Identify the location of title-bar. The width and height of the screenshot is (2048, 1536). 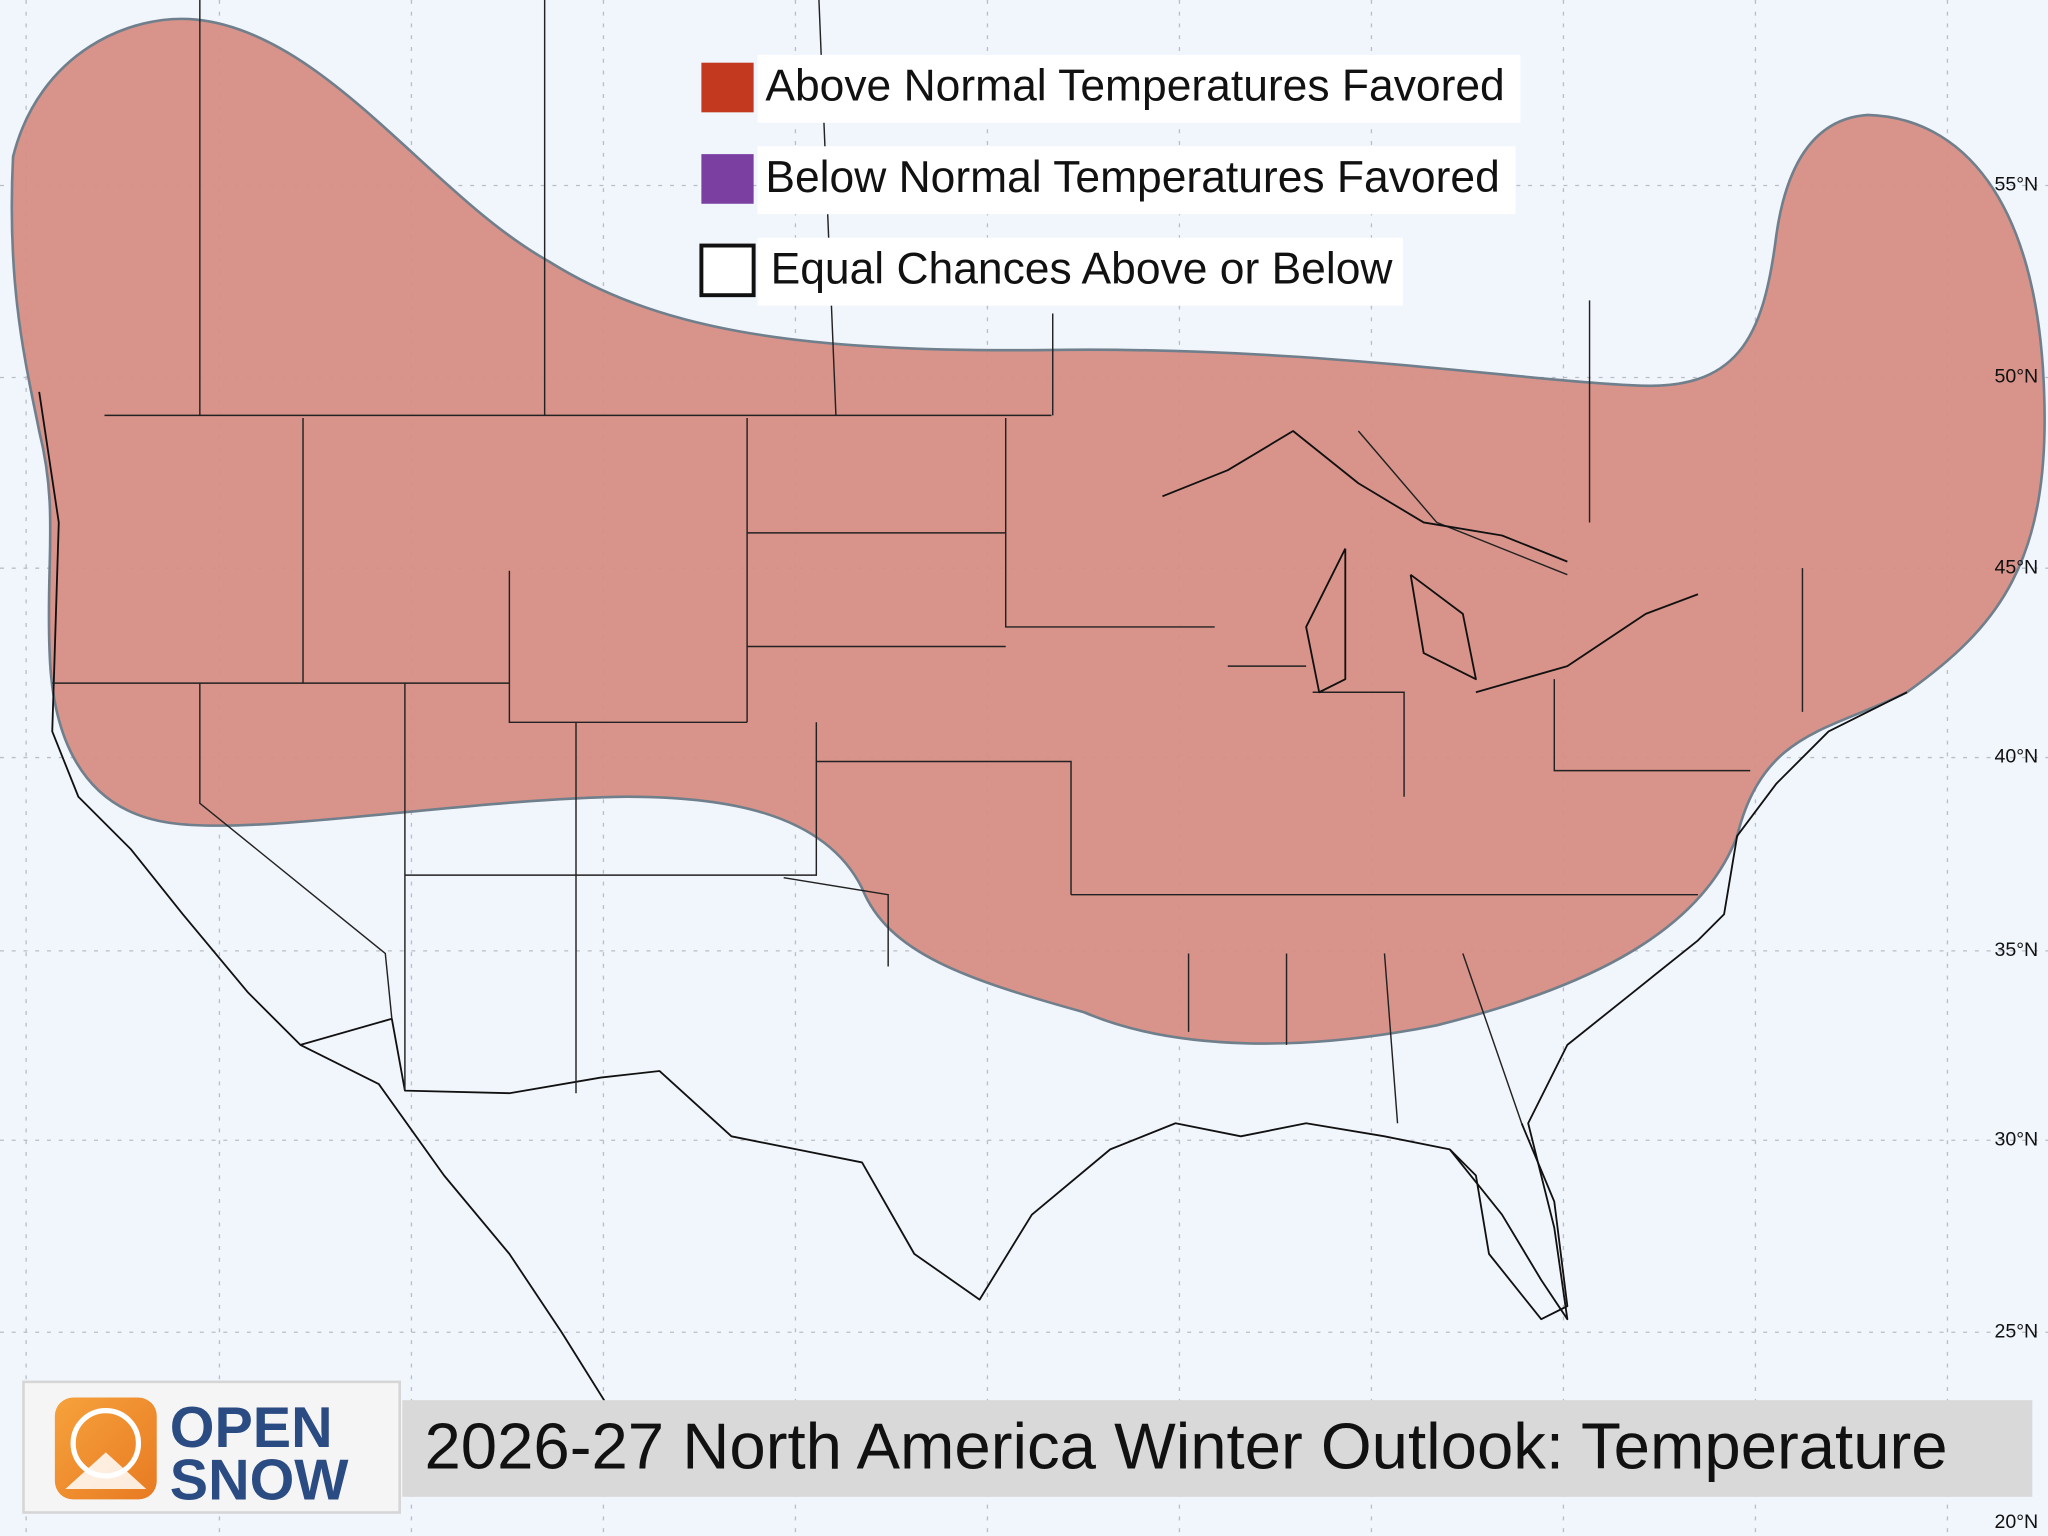
(1217, 1448).